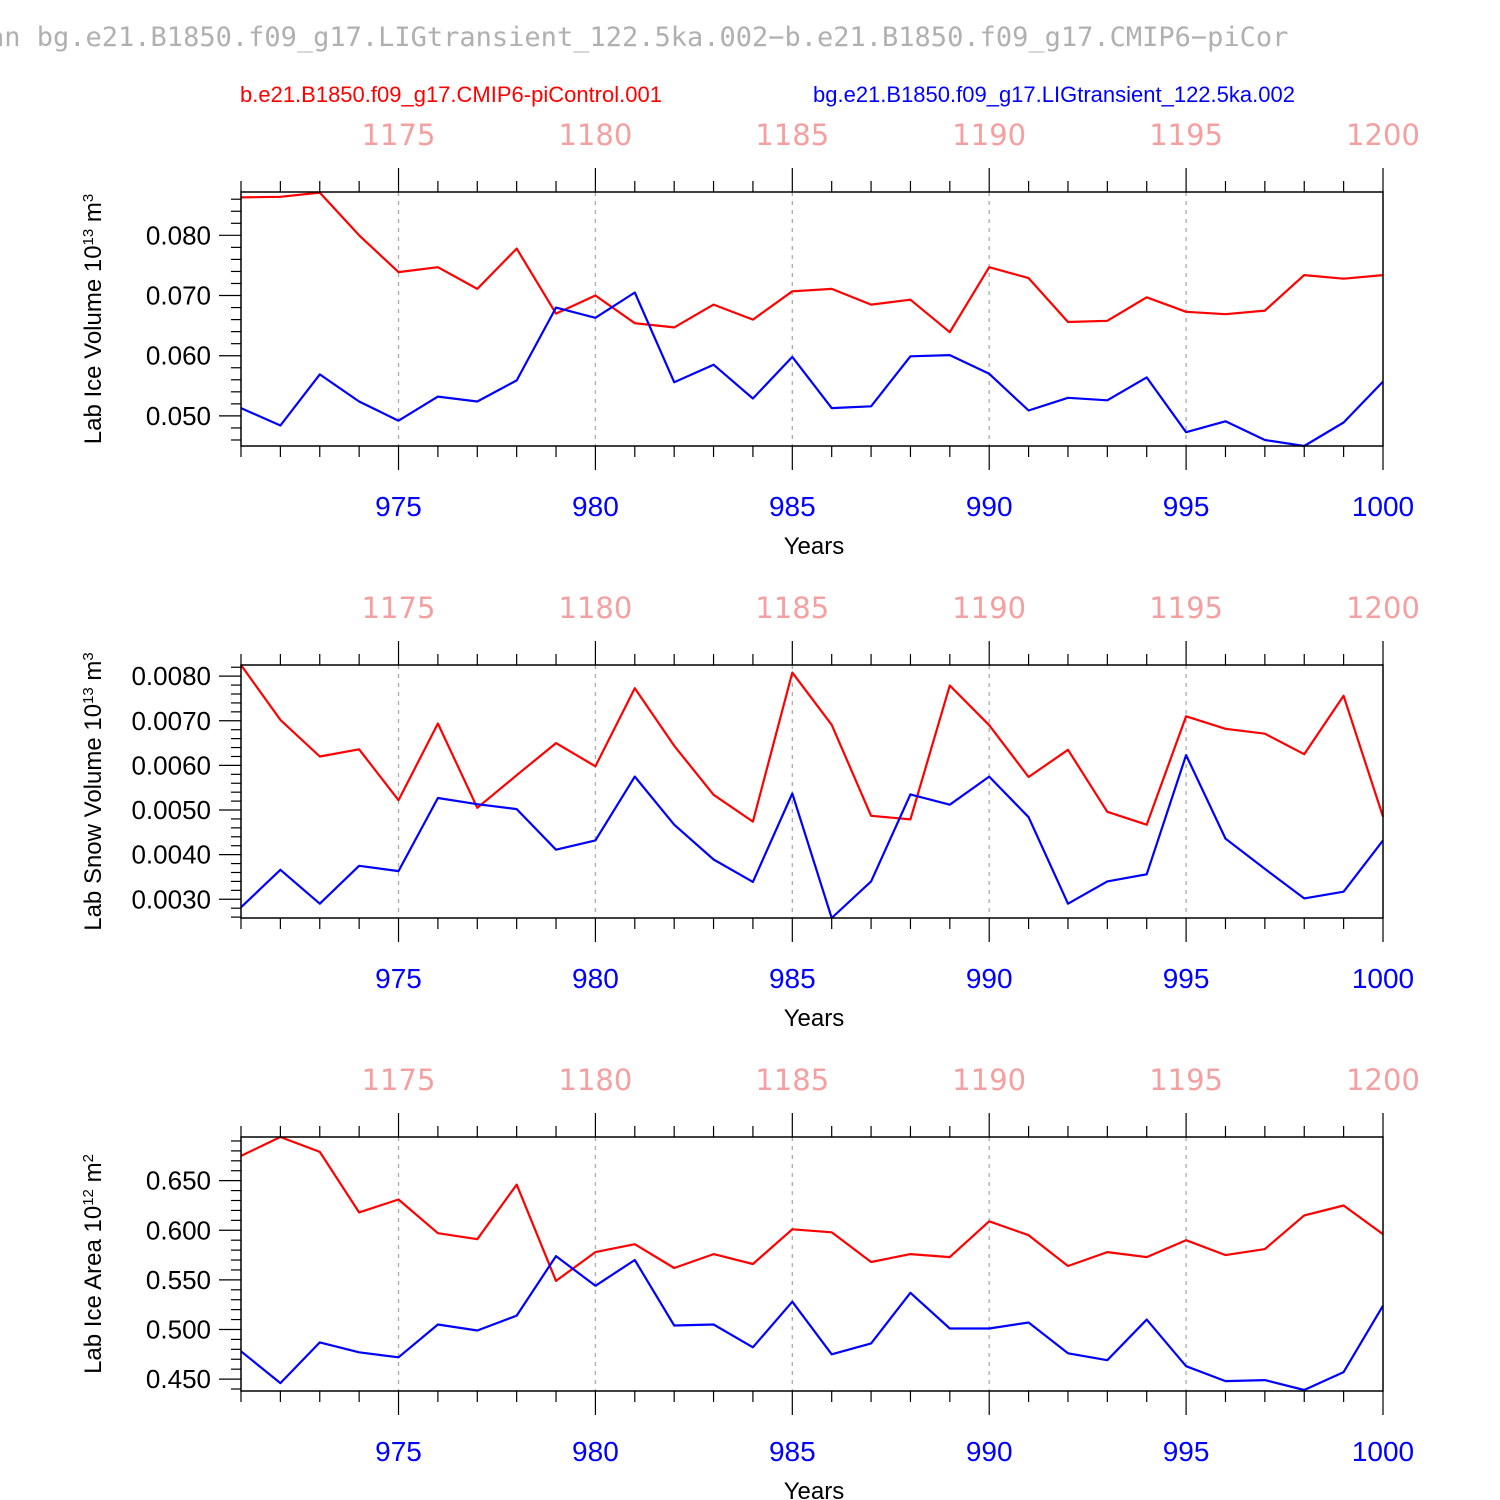 Image resolution: width=1500 pixels, height=1500 pixels. Describe the element at coordinates (178, 235) in the screenshot. I see `y-tick-label-0.080: 0.080` at that location.